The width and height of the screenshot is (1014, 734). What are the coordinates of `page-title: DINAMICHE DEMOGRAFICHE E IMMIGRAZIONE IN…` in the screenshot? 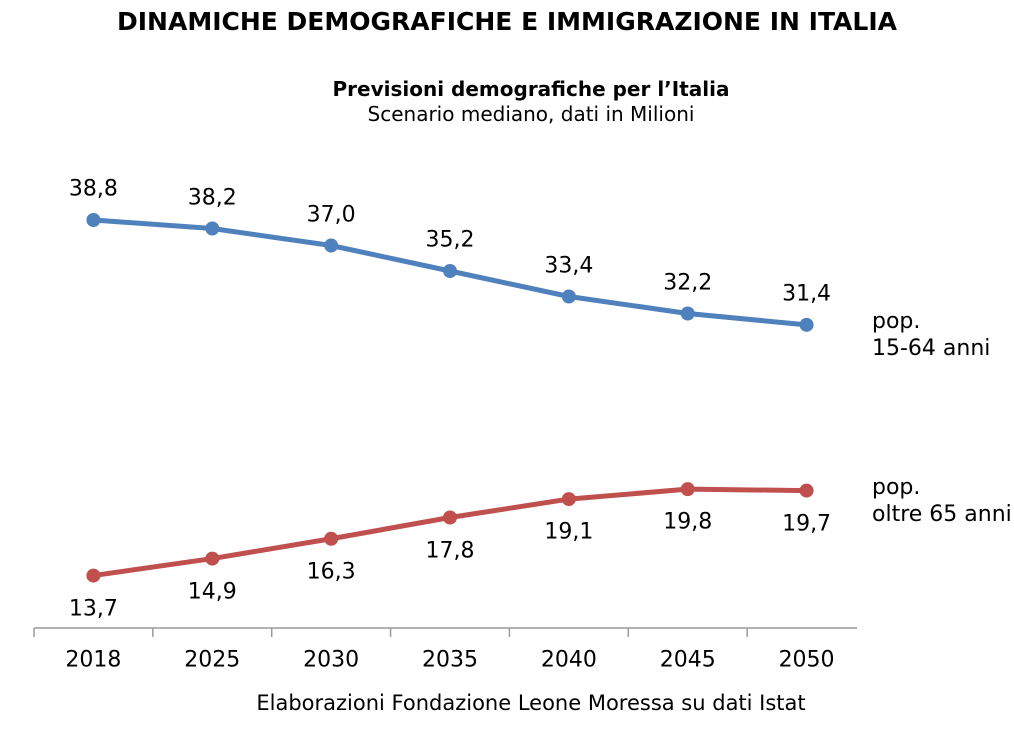 It's located at (507, 21).